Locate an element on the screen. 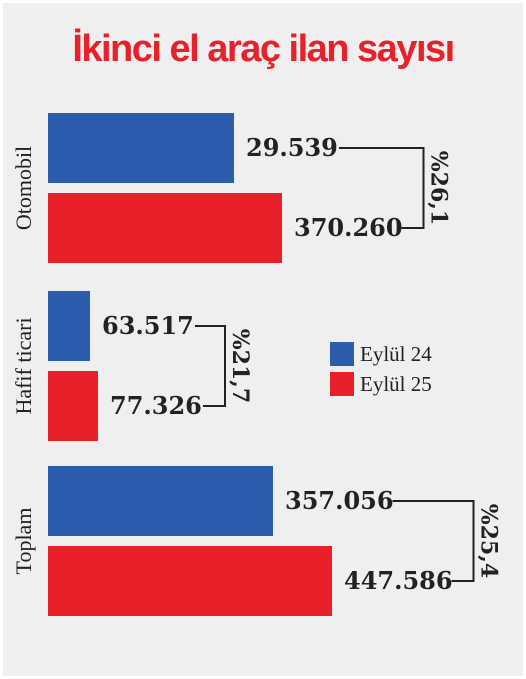  chart-title: İkinci el araç ilan sayısı is located at coordinates (263, 49).